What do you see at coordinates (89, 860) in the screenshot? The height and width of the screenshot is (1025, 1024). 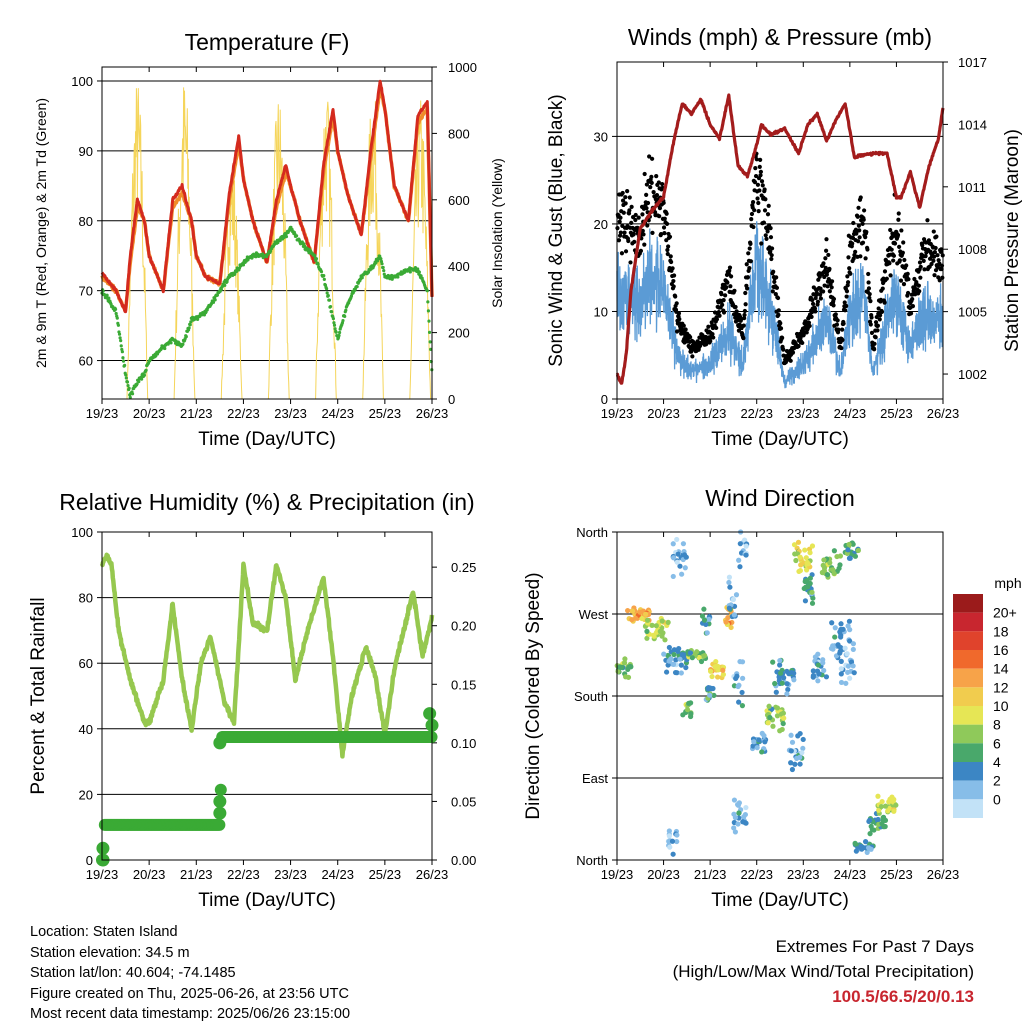 I see `y-tick-label: 0` at bounding box center [89, 860].